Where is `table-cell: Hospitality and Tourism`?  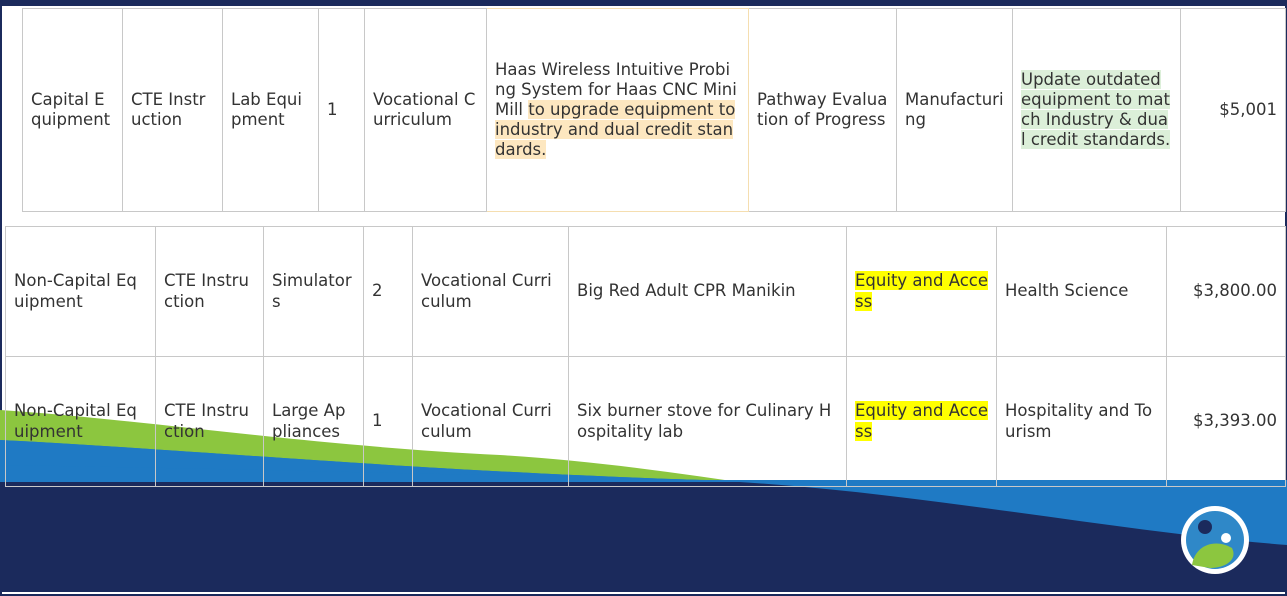 table-cell: Hospitality and Tourism is located at coordinates (1081, 421).